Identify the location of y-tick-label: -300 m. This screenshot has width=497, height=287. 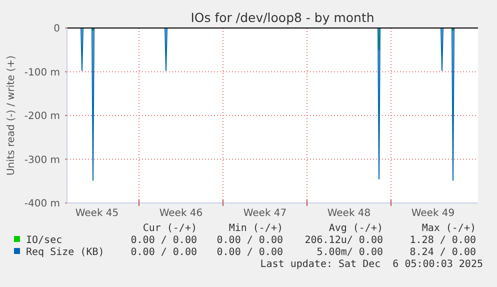
(42, 160).